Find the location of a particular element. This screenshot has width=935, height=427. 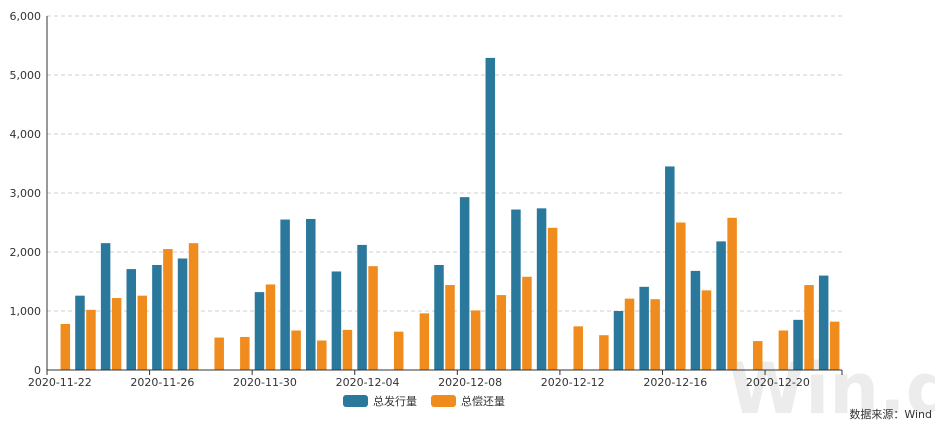

y-tick-label: 4,000 is located at coordinates (26, 134).